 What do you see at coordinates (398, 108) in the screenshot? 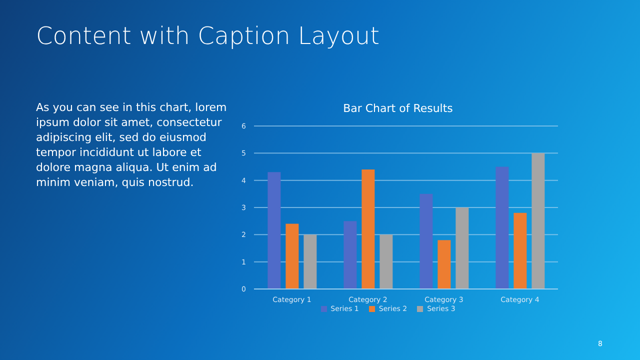
I see `chart-title: Bar Chart of Results` at bounding box center [398, 108].